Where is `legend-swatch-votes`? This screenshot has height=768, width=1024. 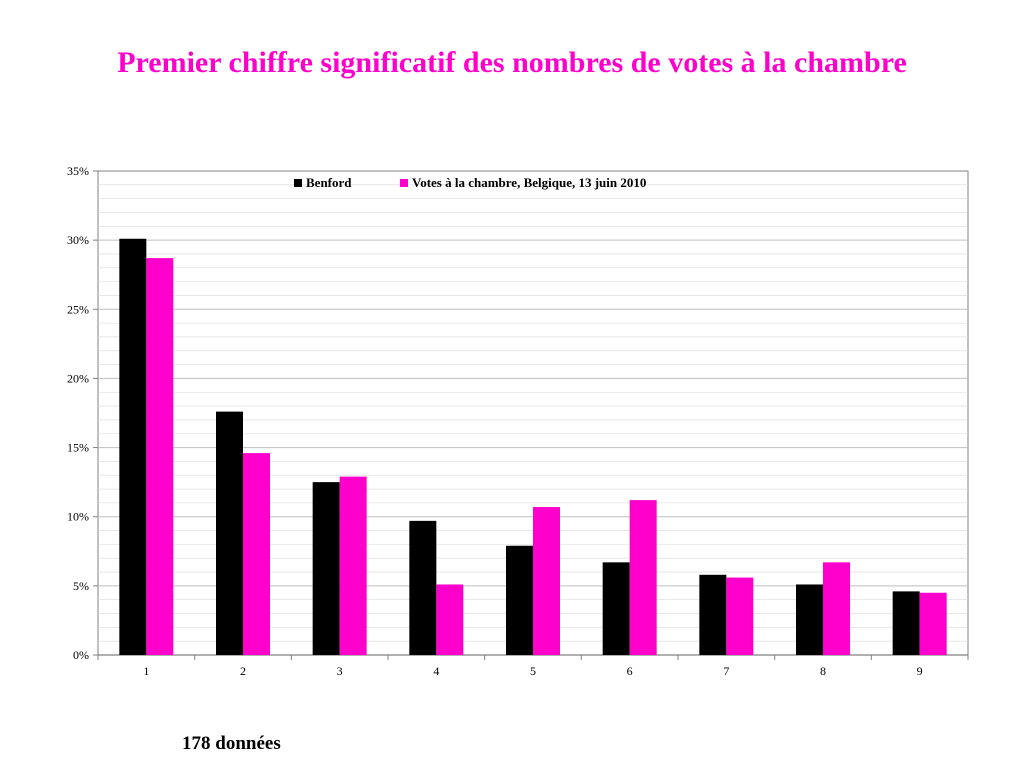 legend-swatch-votes is located at coordinates (404, 183).